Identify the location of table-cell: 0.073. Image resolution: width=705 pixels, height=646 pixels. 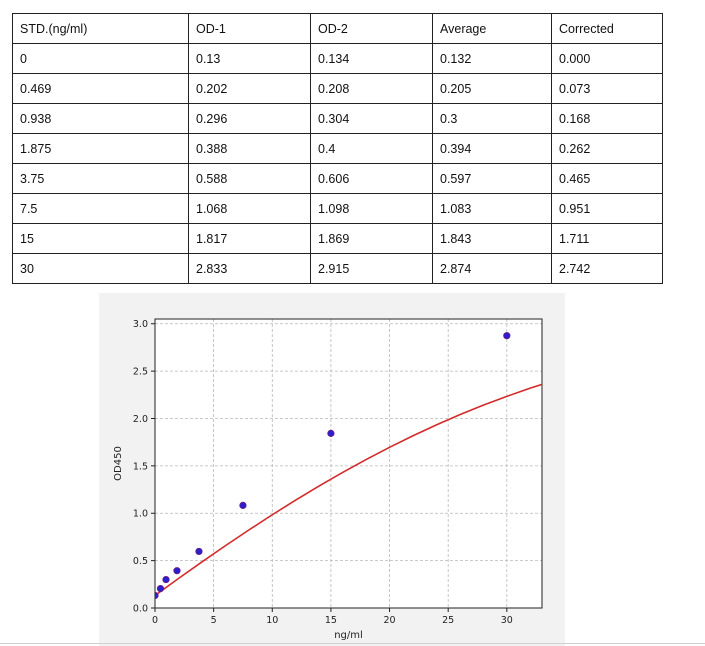
(607, 88).